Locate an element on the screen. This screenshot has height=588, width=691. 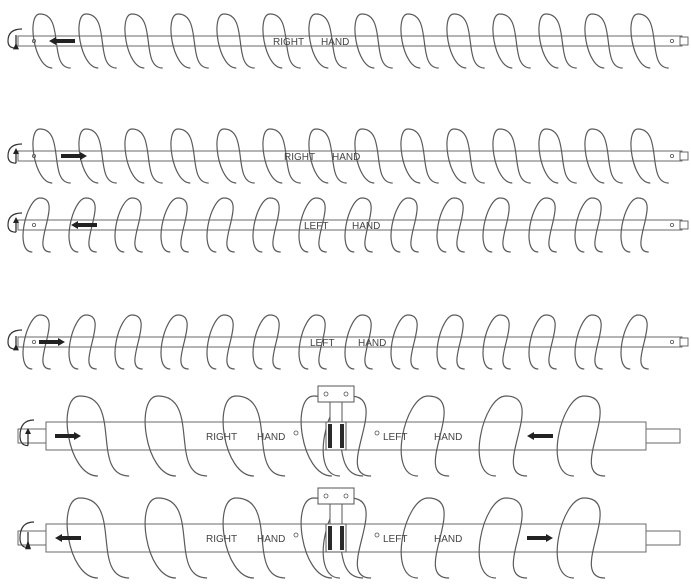
auger-1: RIGHT HAND is located at coordinates (348, 41).